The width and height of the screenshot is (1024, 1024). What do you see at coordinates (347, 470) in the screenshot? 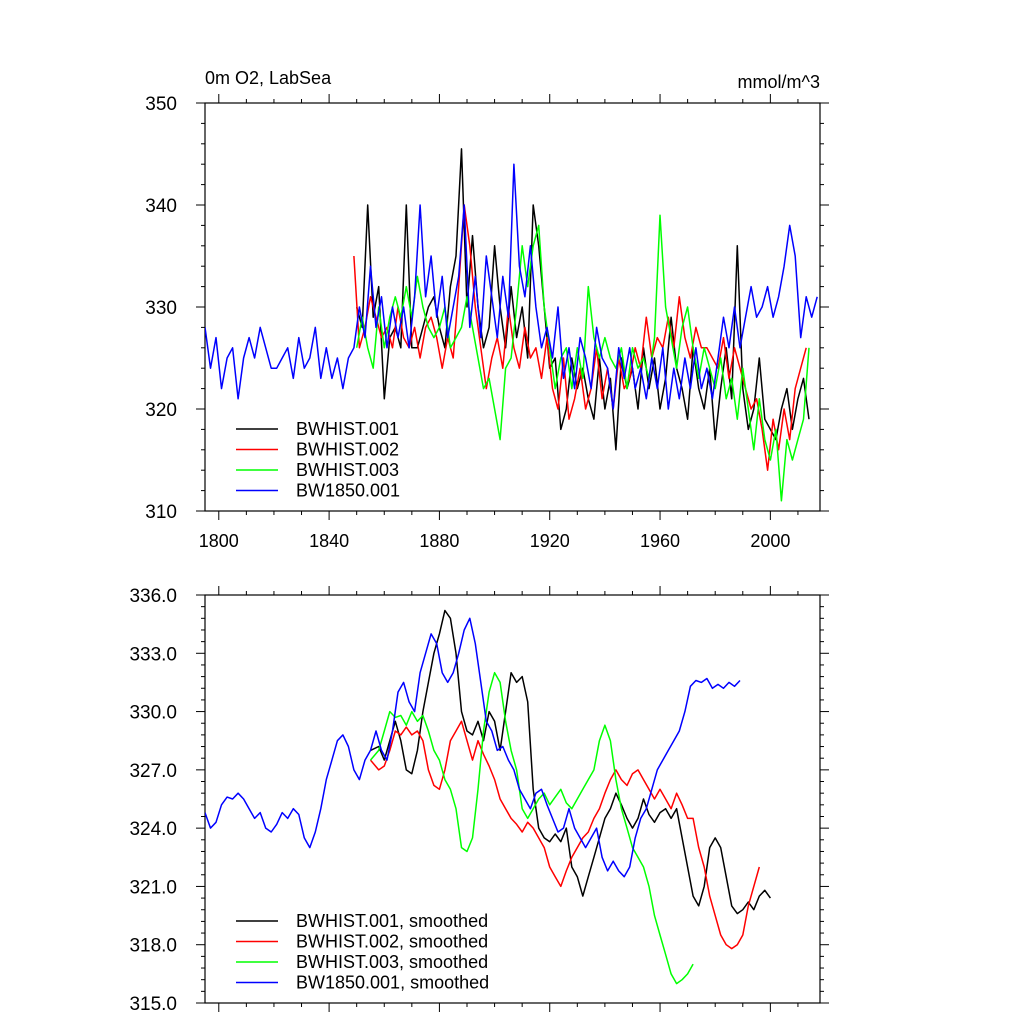
I see `legend-label: BWHIST.003` at bounding box center [347, 470].